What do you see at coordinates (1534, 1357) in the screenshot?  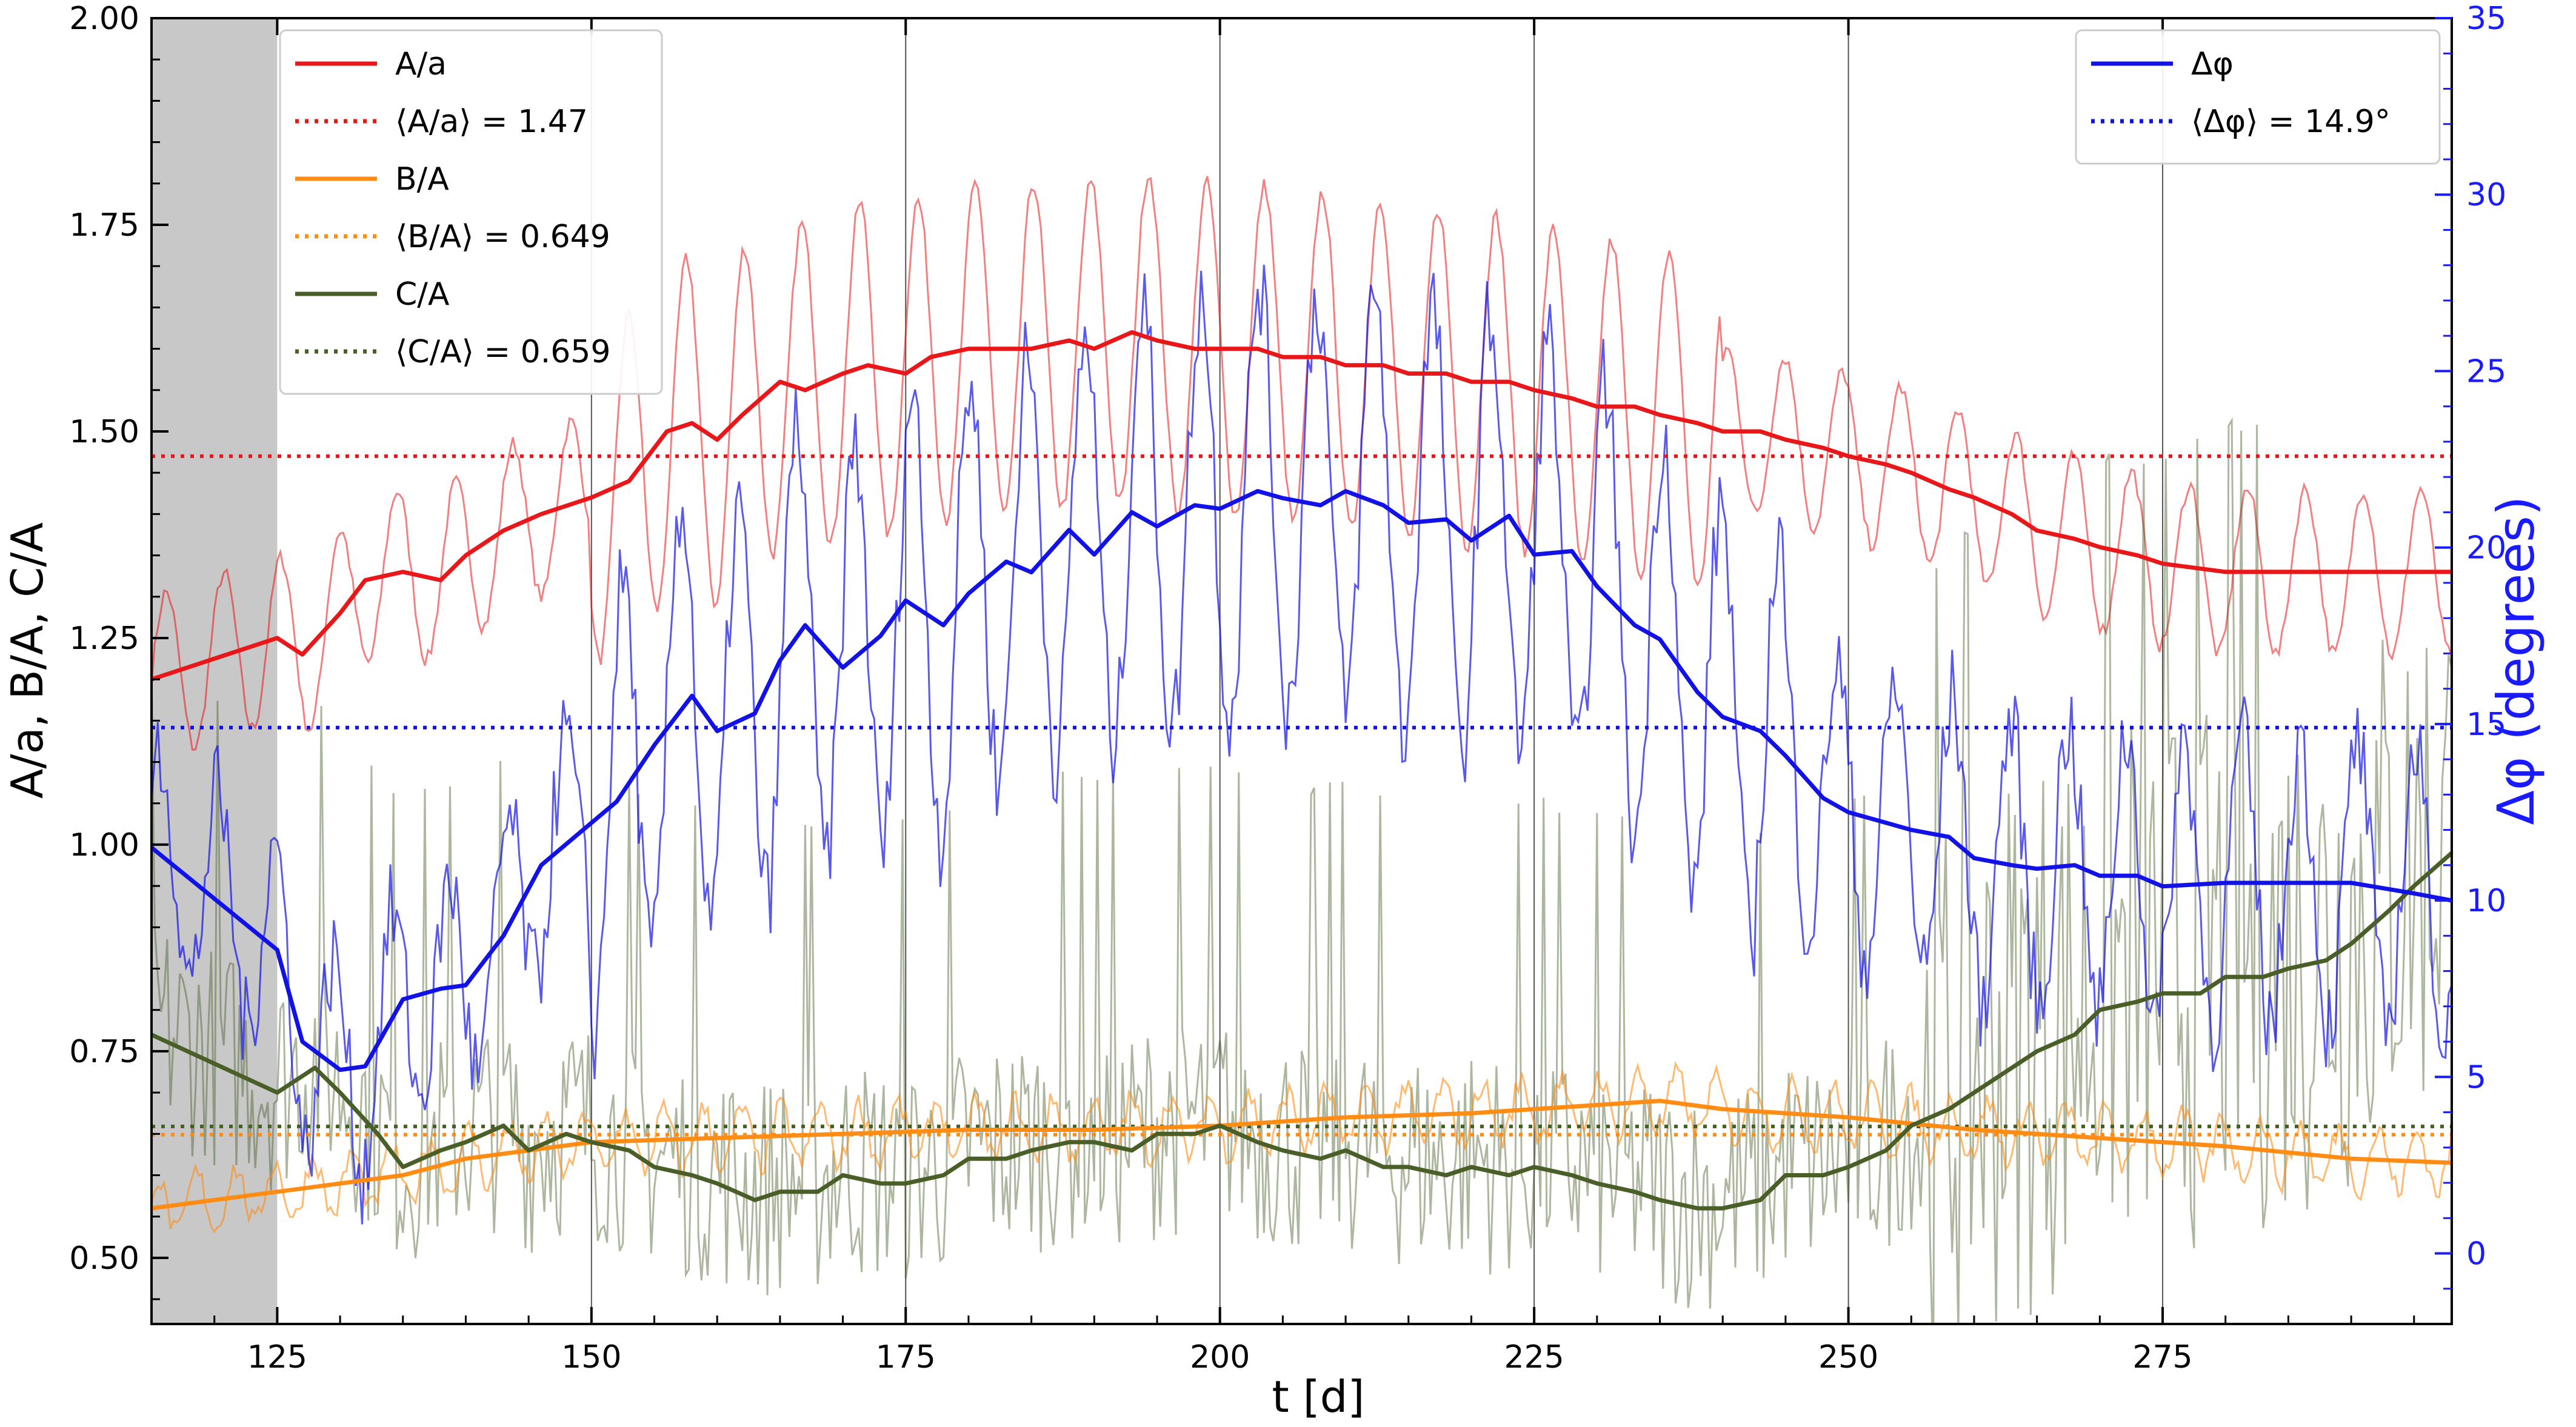 I see `x-tick-label: 225` at bounding box center [1534, 1357].